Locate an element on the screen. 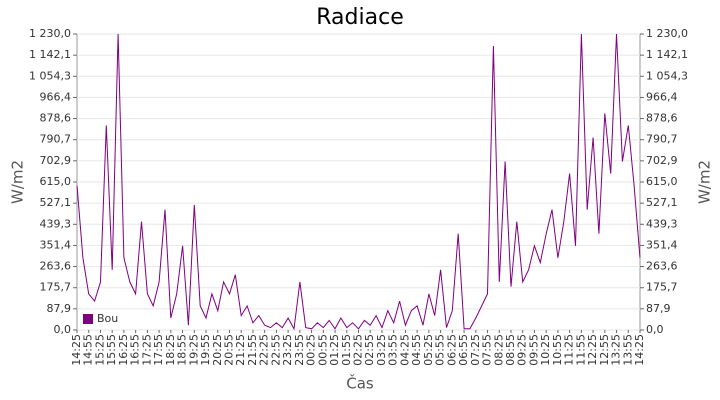  y-tick-label: 966,4 is located at coordinates (56, 96).